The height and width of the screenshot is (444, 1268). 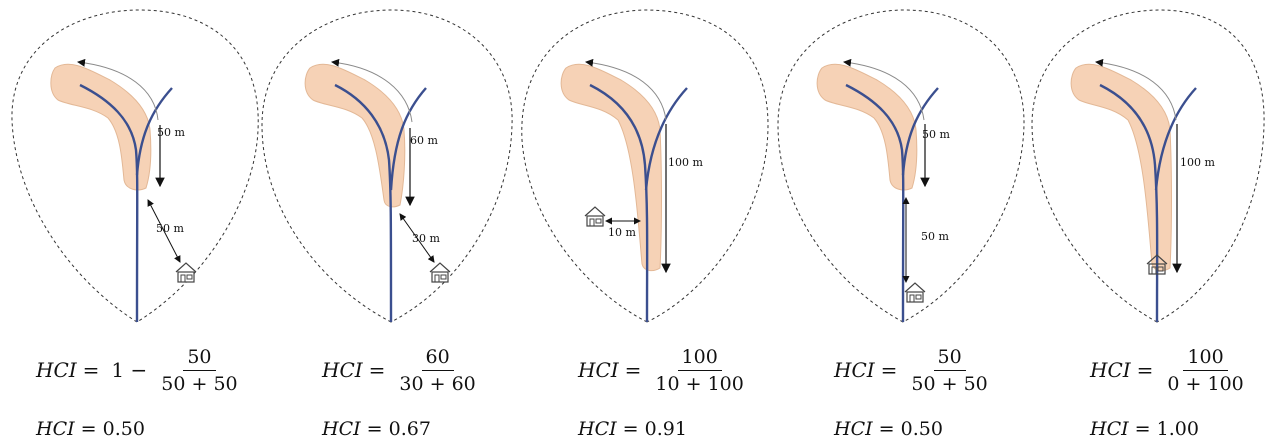 What do you see at coordinates (376, 429) in the screenshot?
I see `result-panel-2: HCI = 0.67` at bounding box center [376, 429].